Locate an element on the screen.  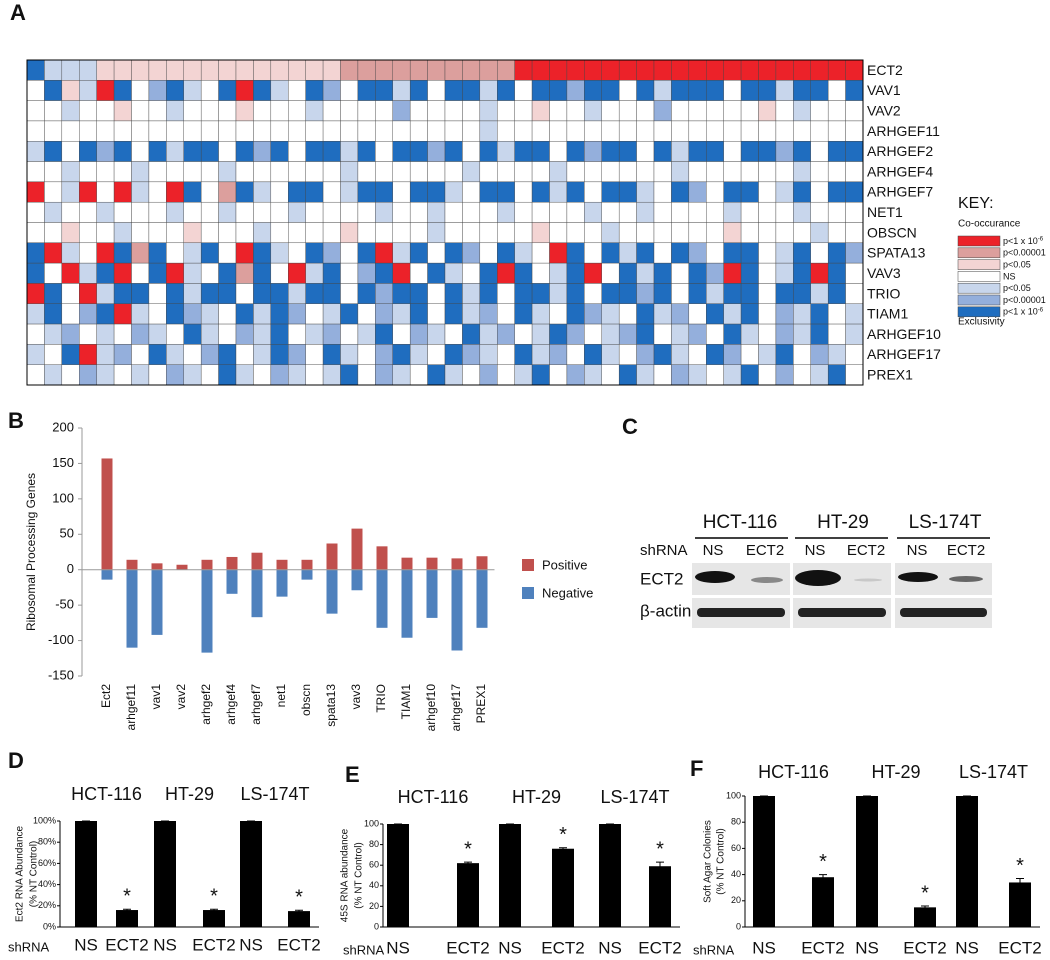
row-label: VAV1 is located at coordinates (884, 90).